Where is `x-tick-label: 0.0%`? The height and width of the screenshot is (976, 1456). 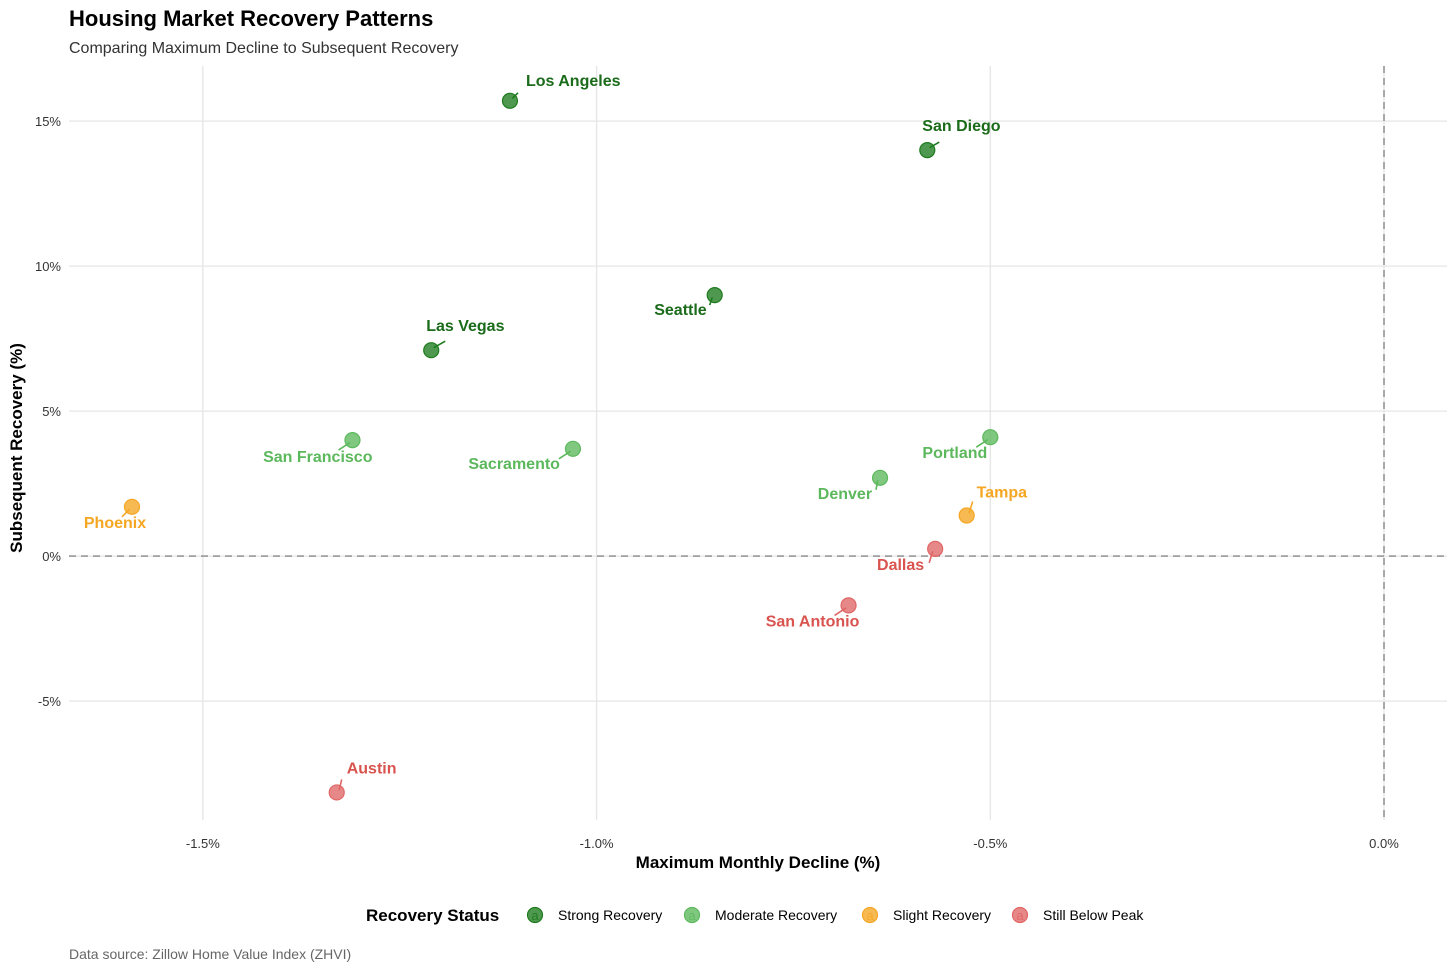 x-tick-label: 0.0% is located at coordinates (1384, 843).